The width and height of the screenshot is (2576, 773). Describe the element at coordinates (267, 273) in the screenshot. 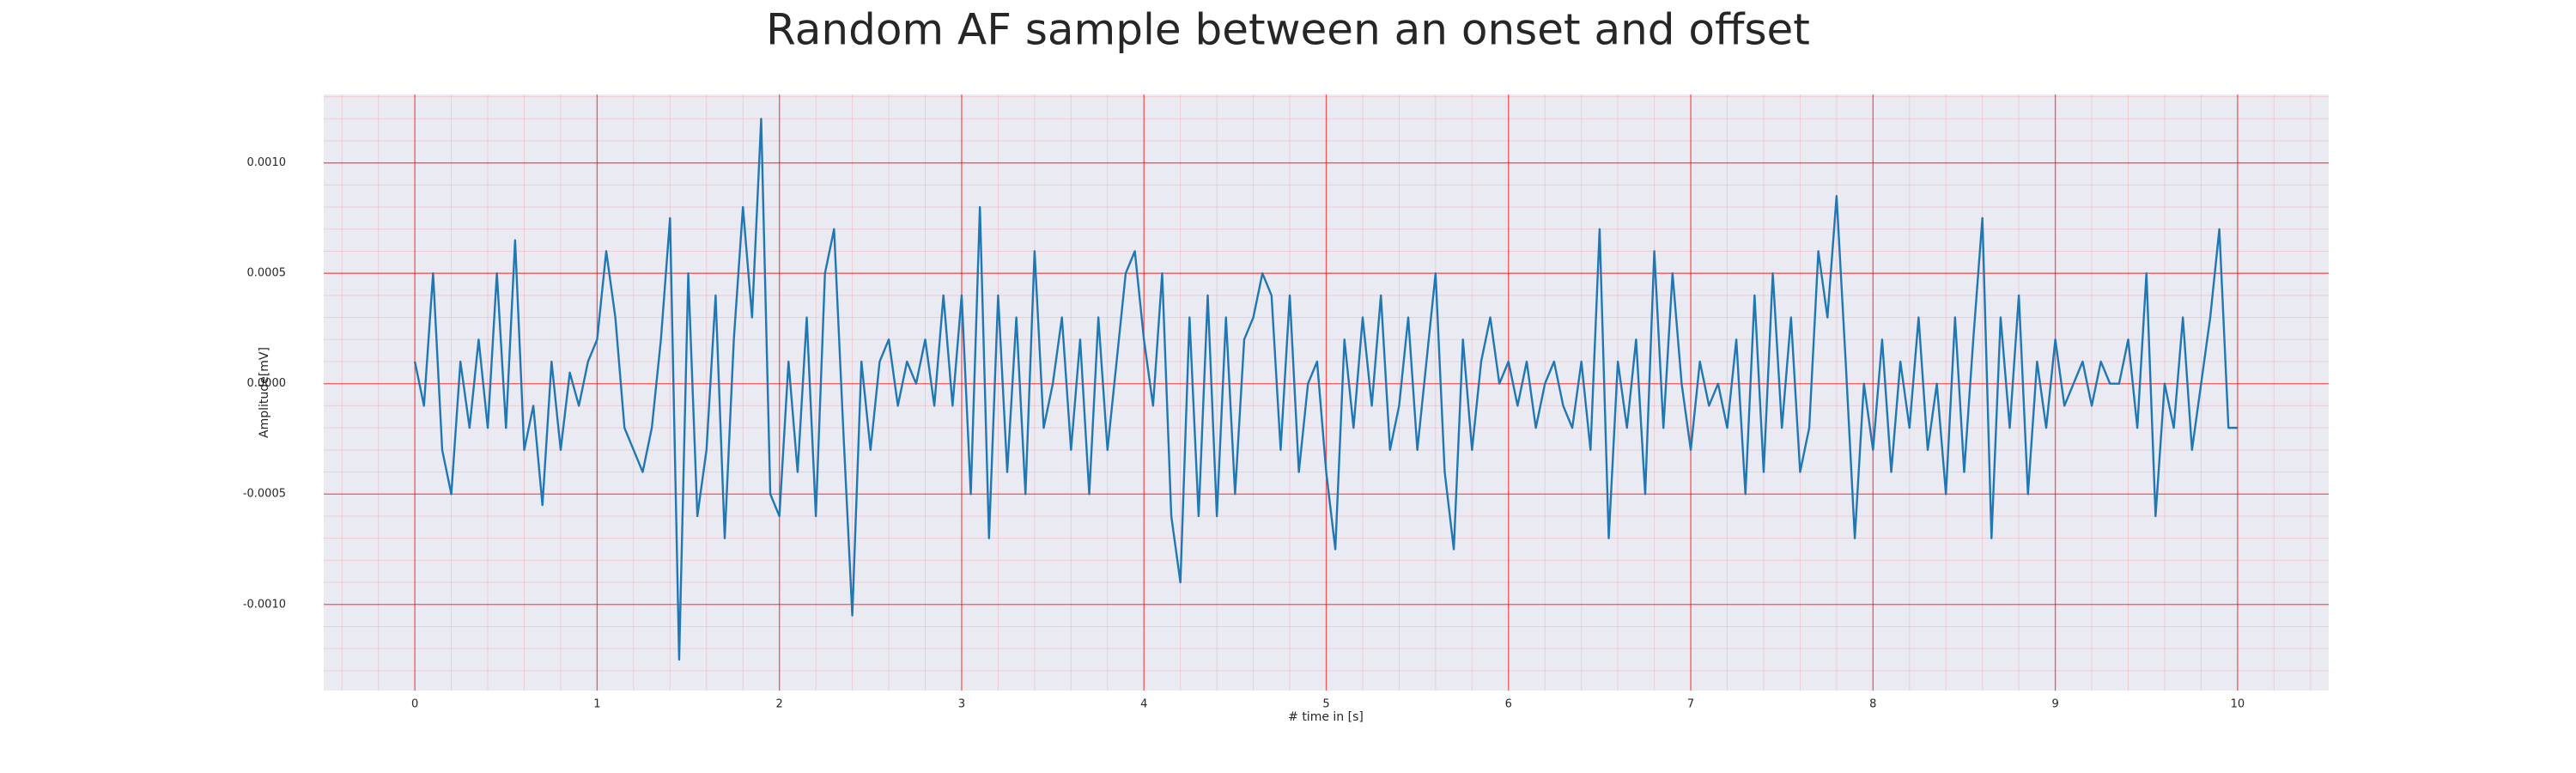

I see `y-tick-label: 0.0005` at that location.